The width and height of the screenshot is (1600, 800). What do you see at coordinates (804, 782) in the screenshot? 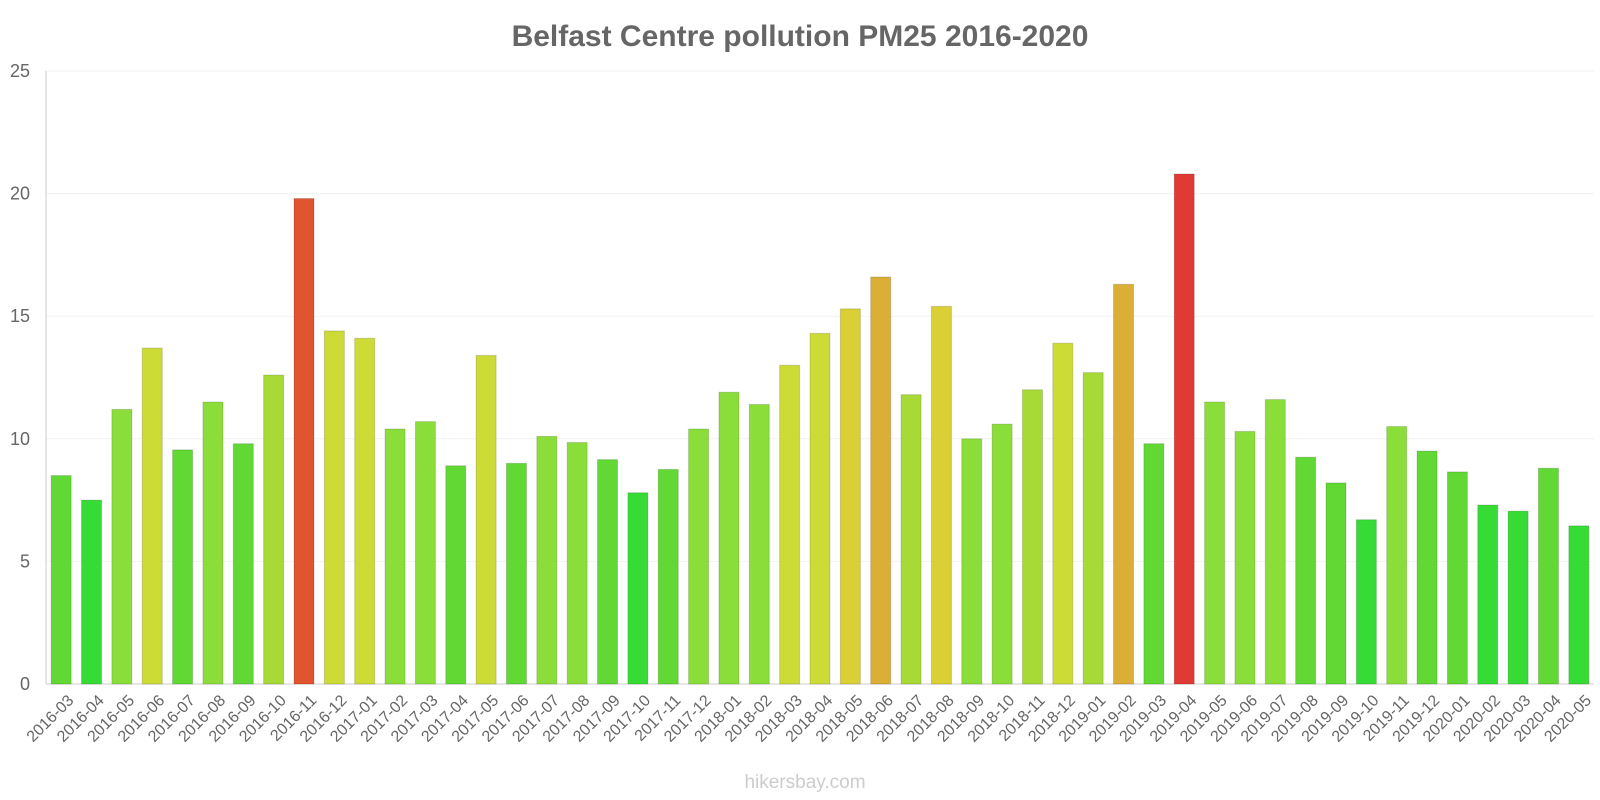
I see `credit-watermark: hikersbay.com` at bounding box center [804, 782].